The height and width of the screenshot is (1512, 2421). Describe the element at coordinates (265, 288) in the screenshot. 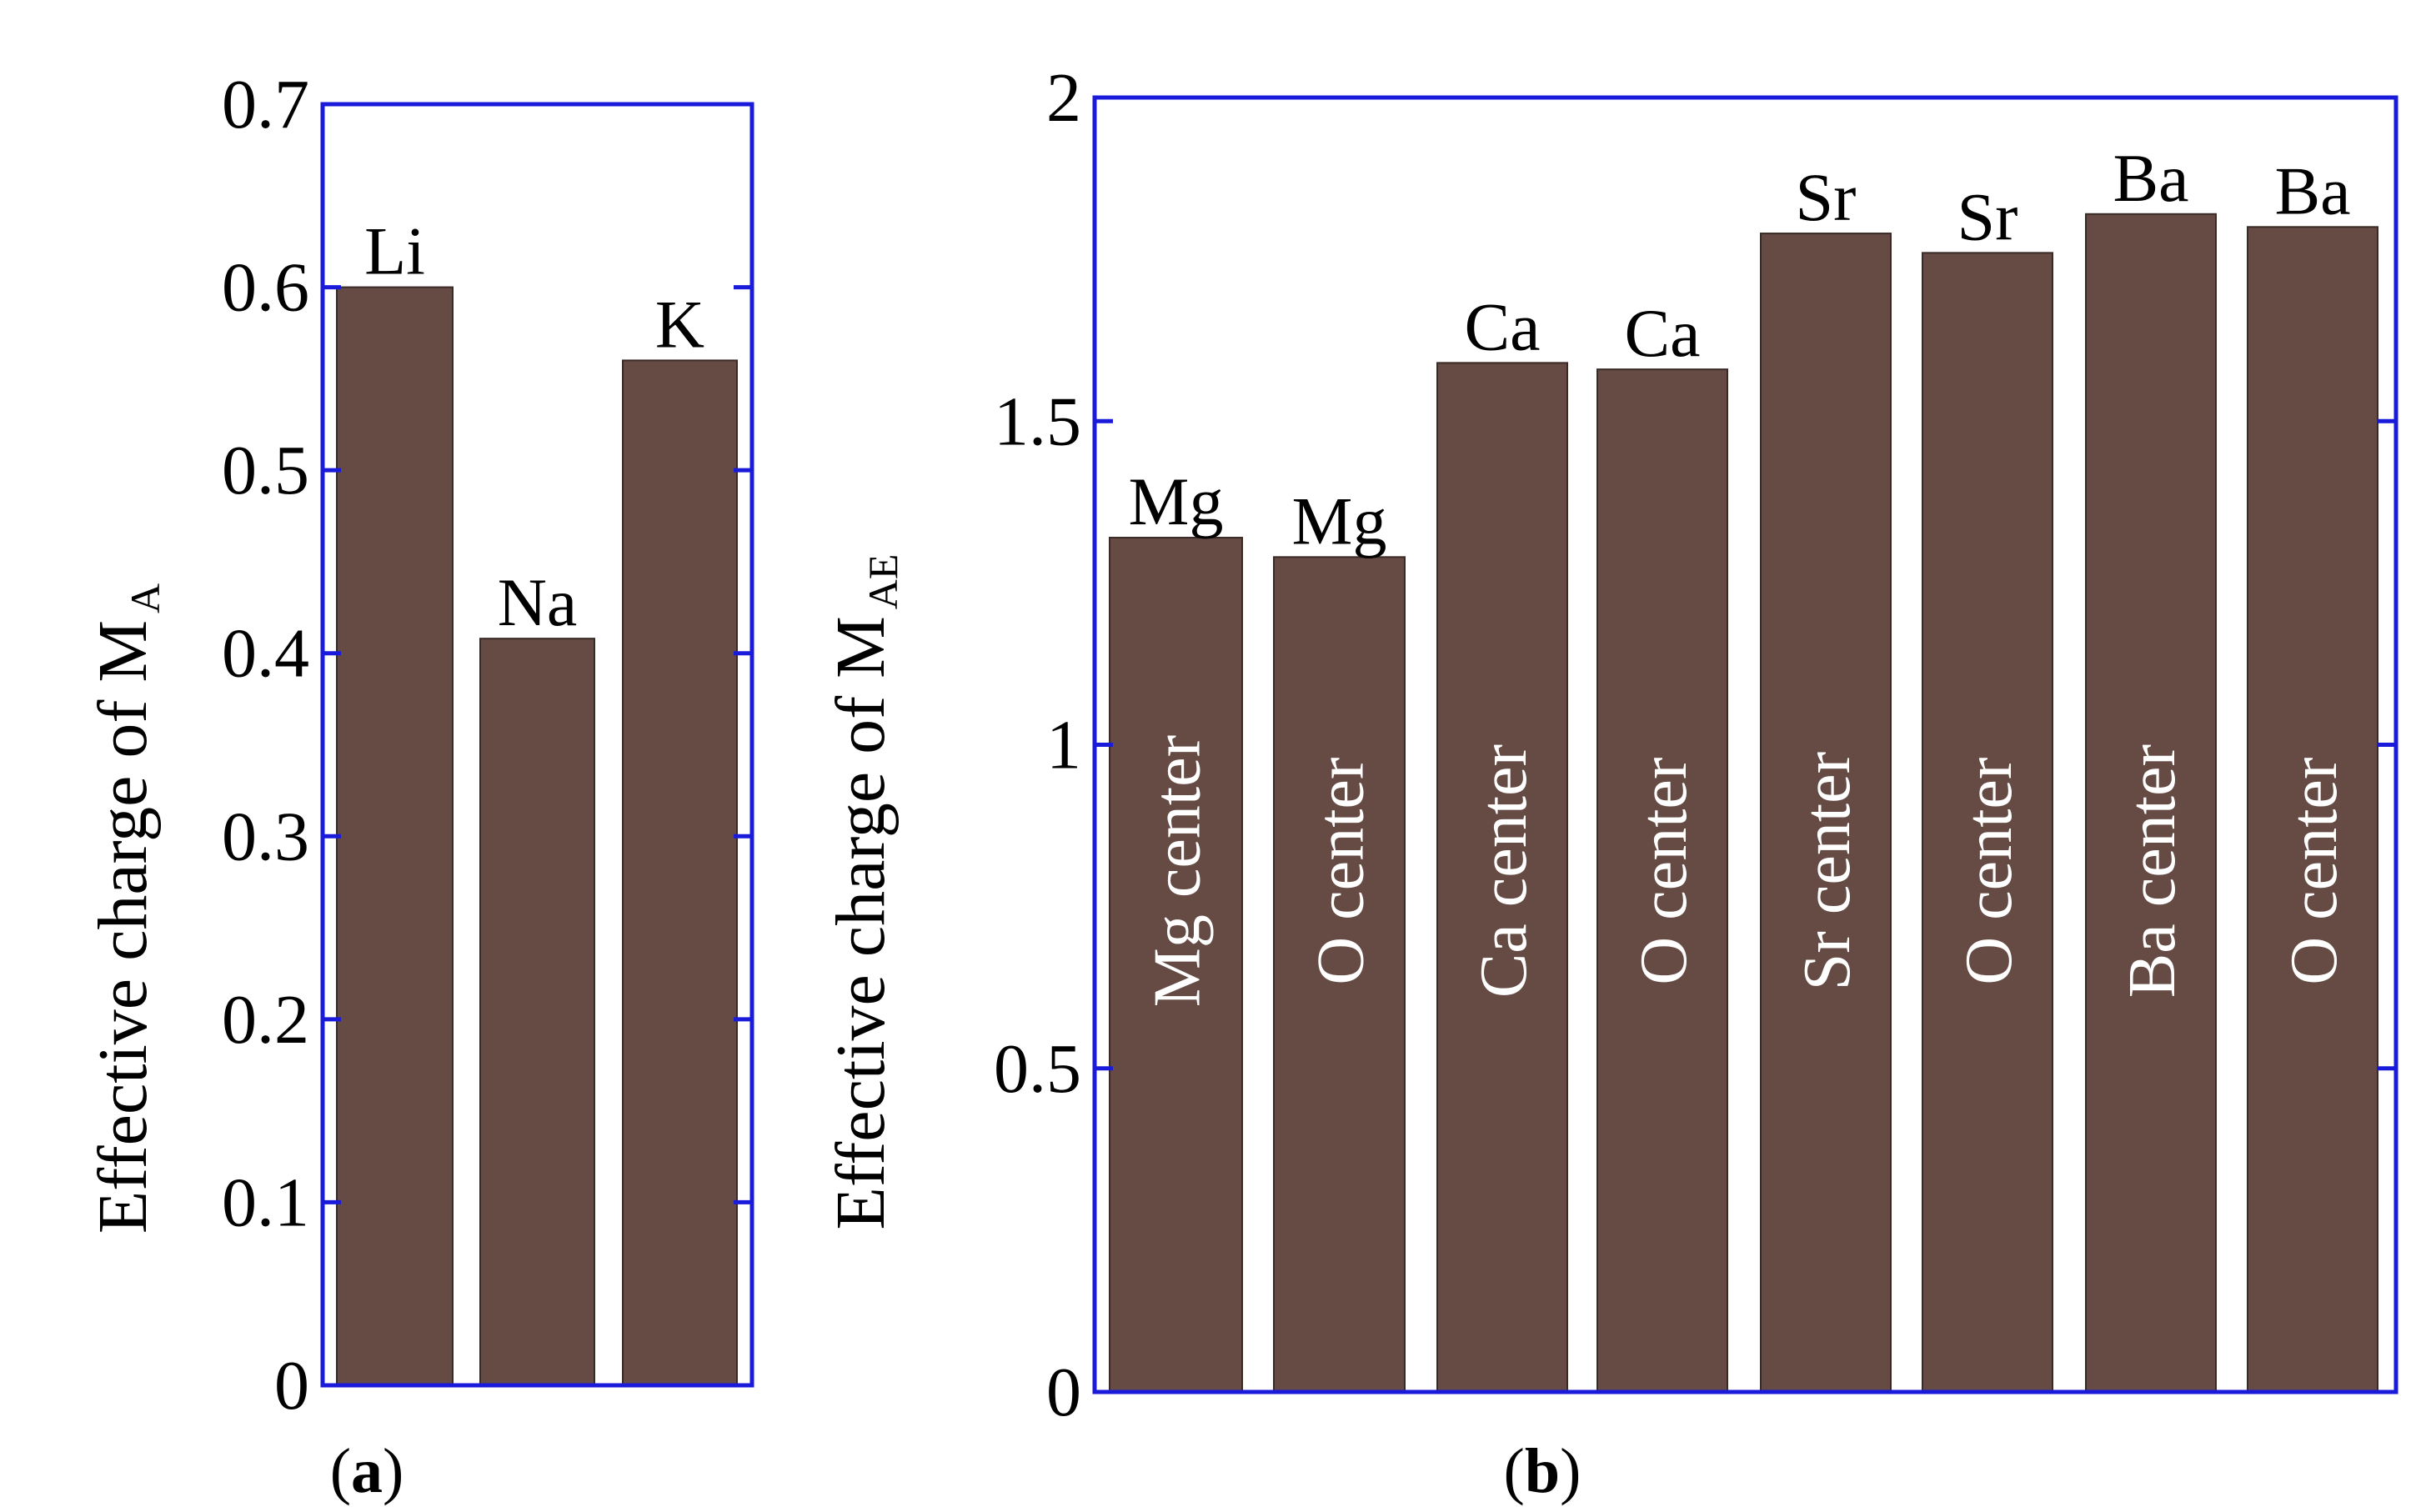

I see `y-tick-label: 0.6` at that location.